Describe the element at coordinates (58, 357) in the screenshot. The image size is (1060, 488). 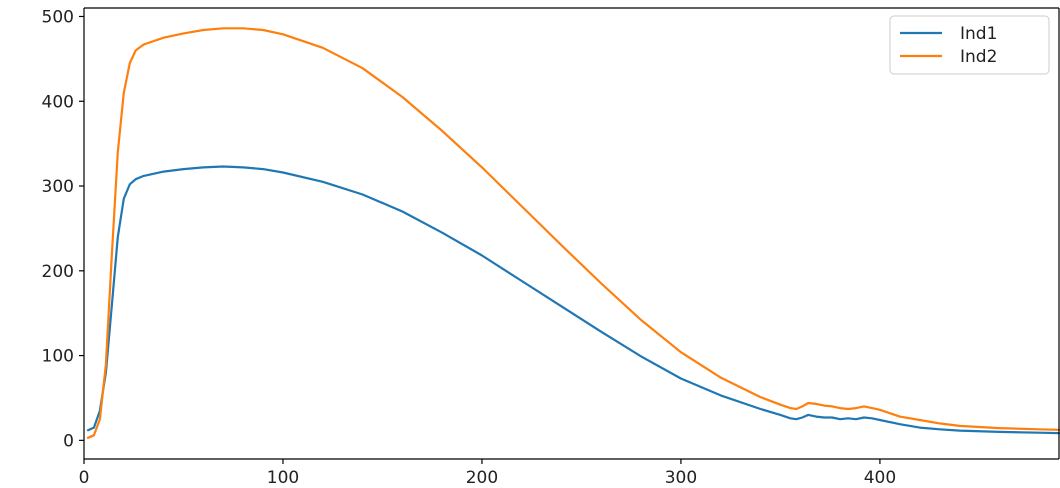
I see `y-tick-label: 100` at that location.